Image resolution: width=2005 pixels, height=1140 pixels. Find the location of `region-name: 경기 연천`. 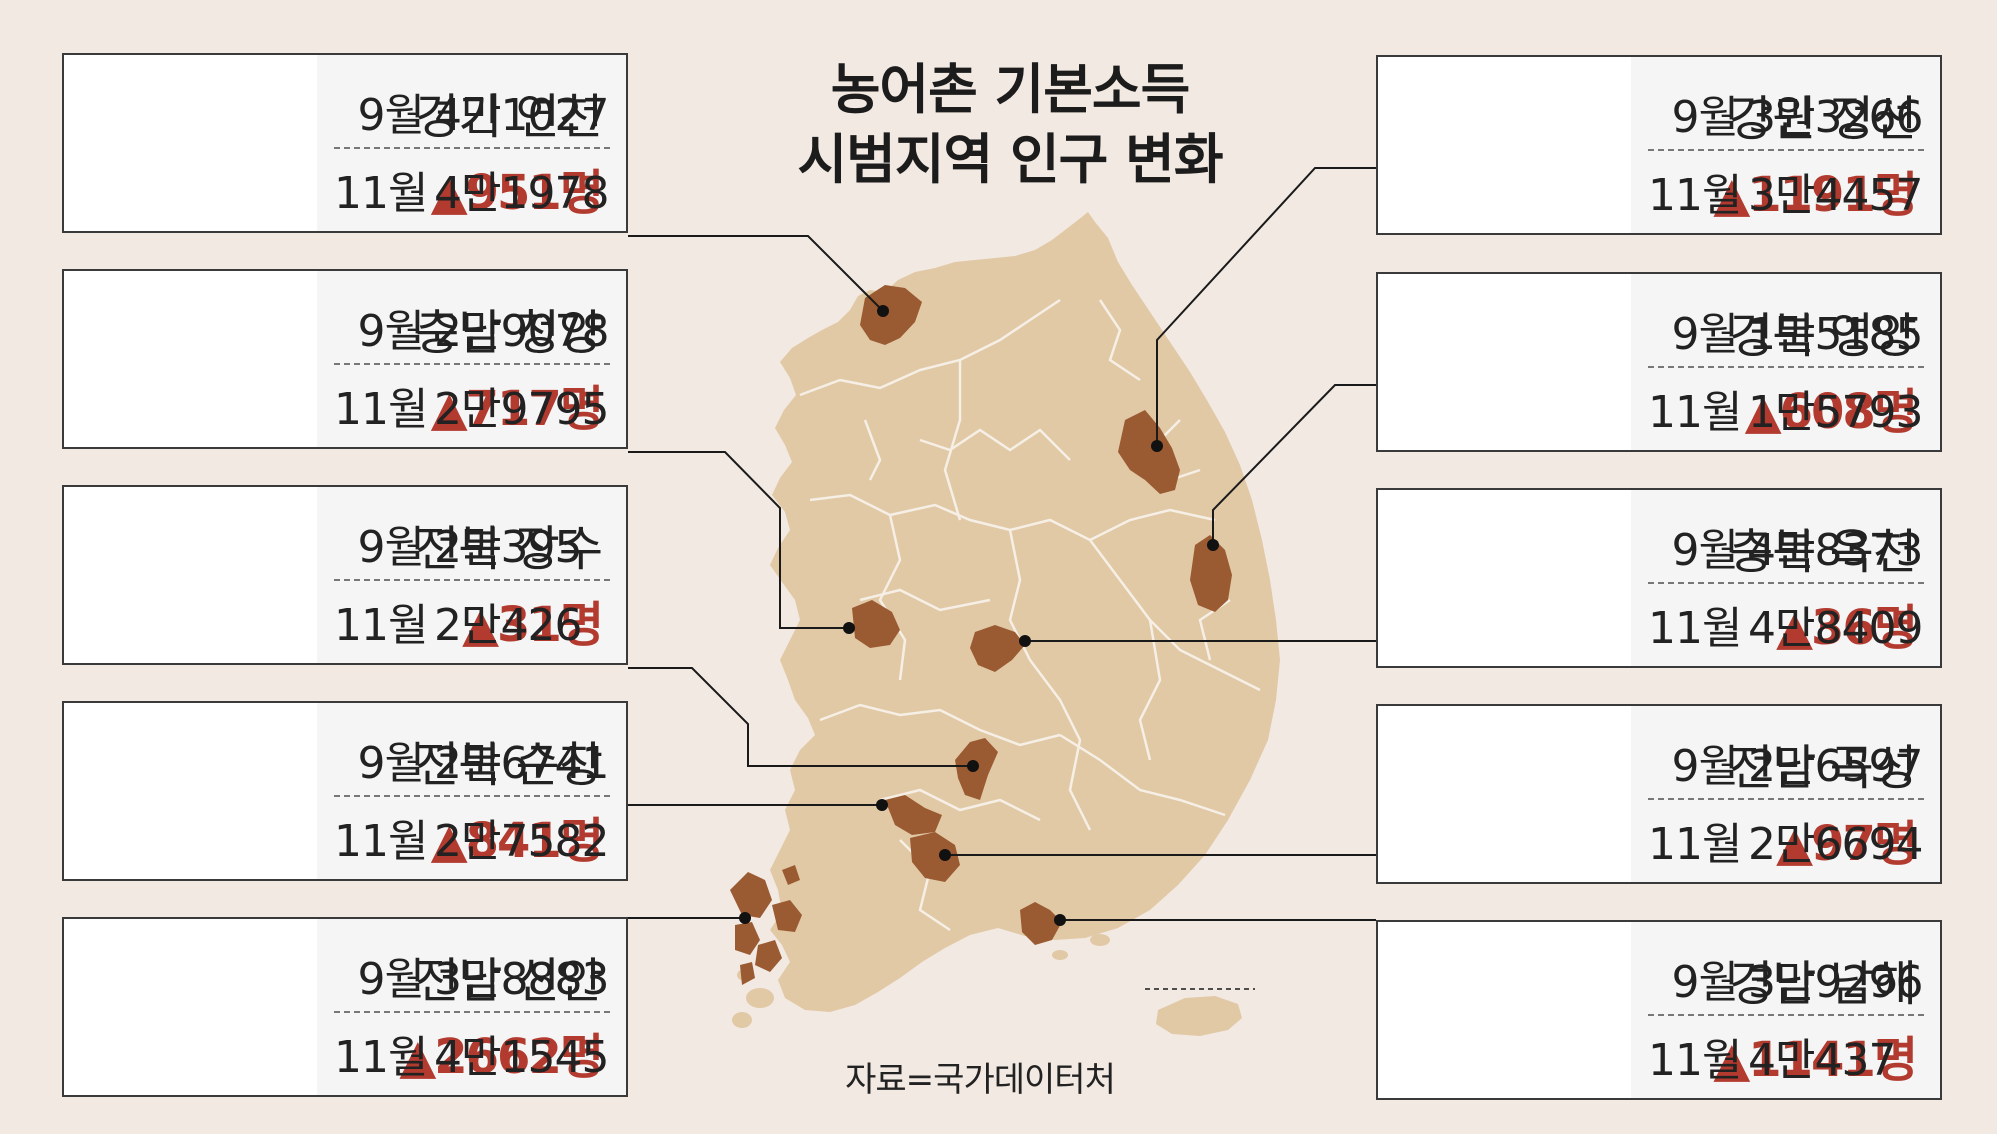

region-name: 경기 연천 is located at coordinates (509, 117).